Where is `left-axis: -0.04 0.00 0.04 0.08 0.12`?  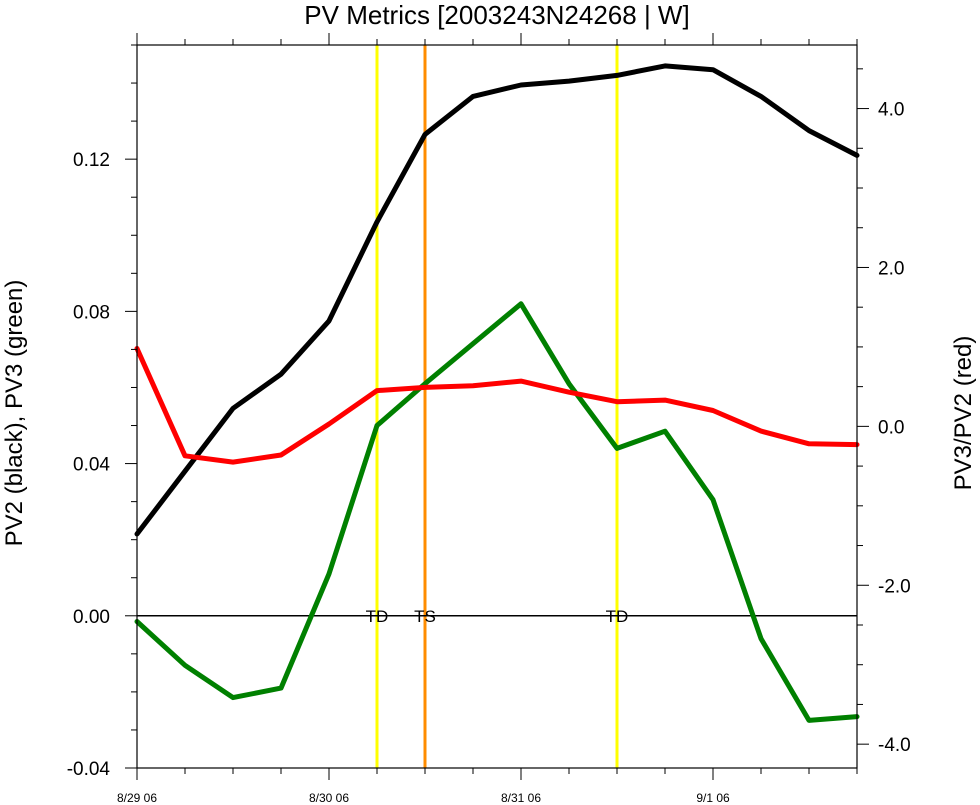 left-axis: -0.04 0.00 0.04 0.08 0.12 is located at coordinates (102, 412).